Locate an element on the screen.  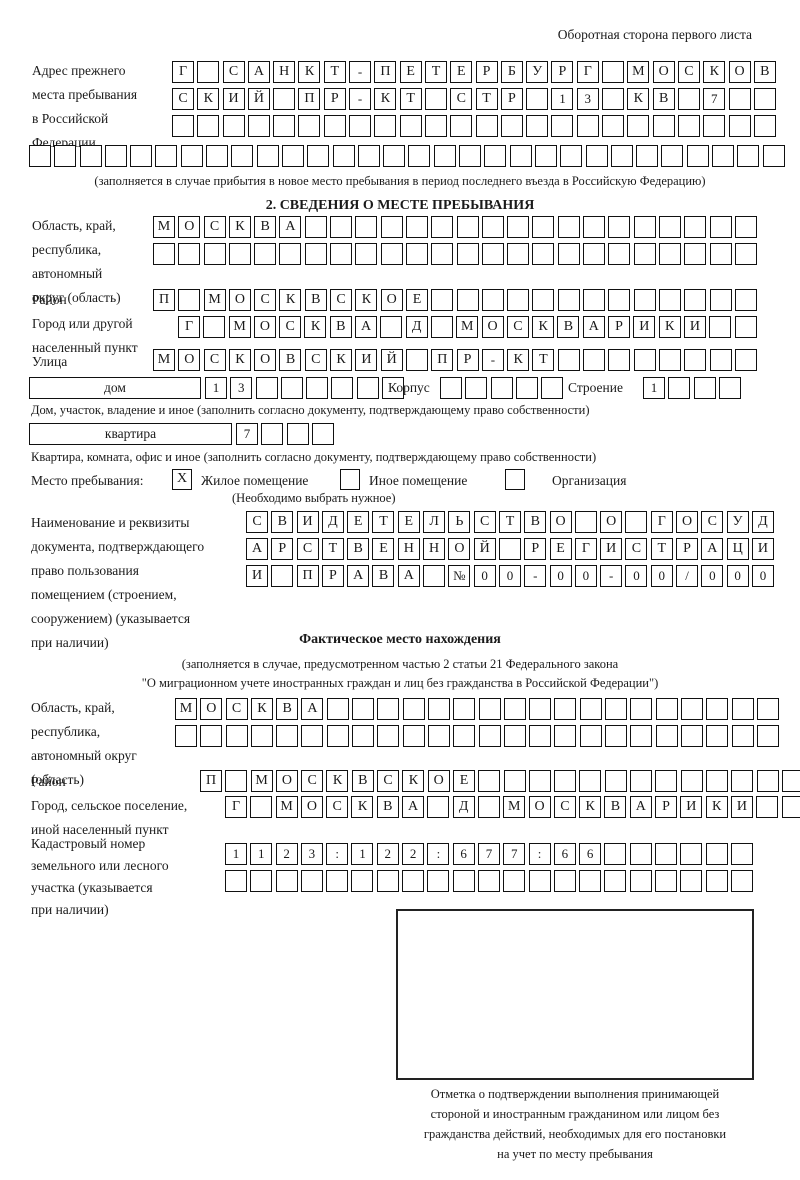
char-cell: 7 is located at coordinates (247, 434).